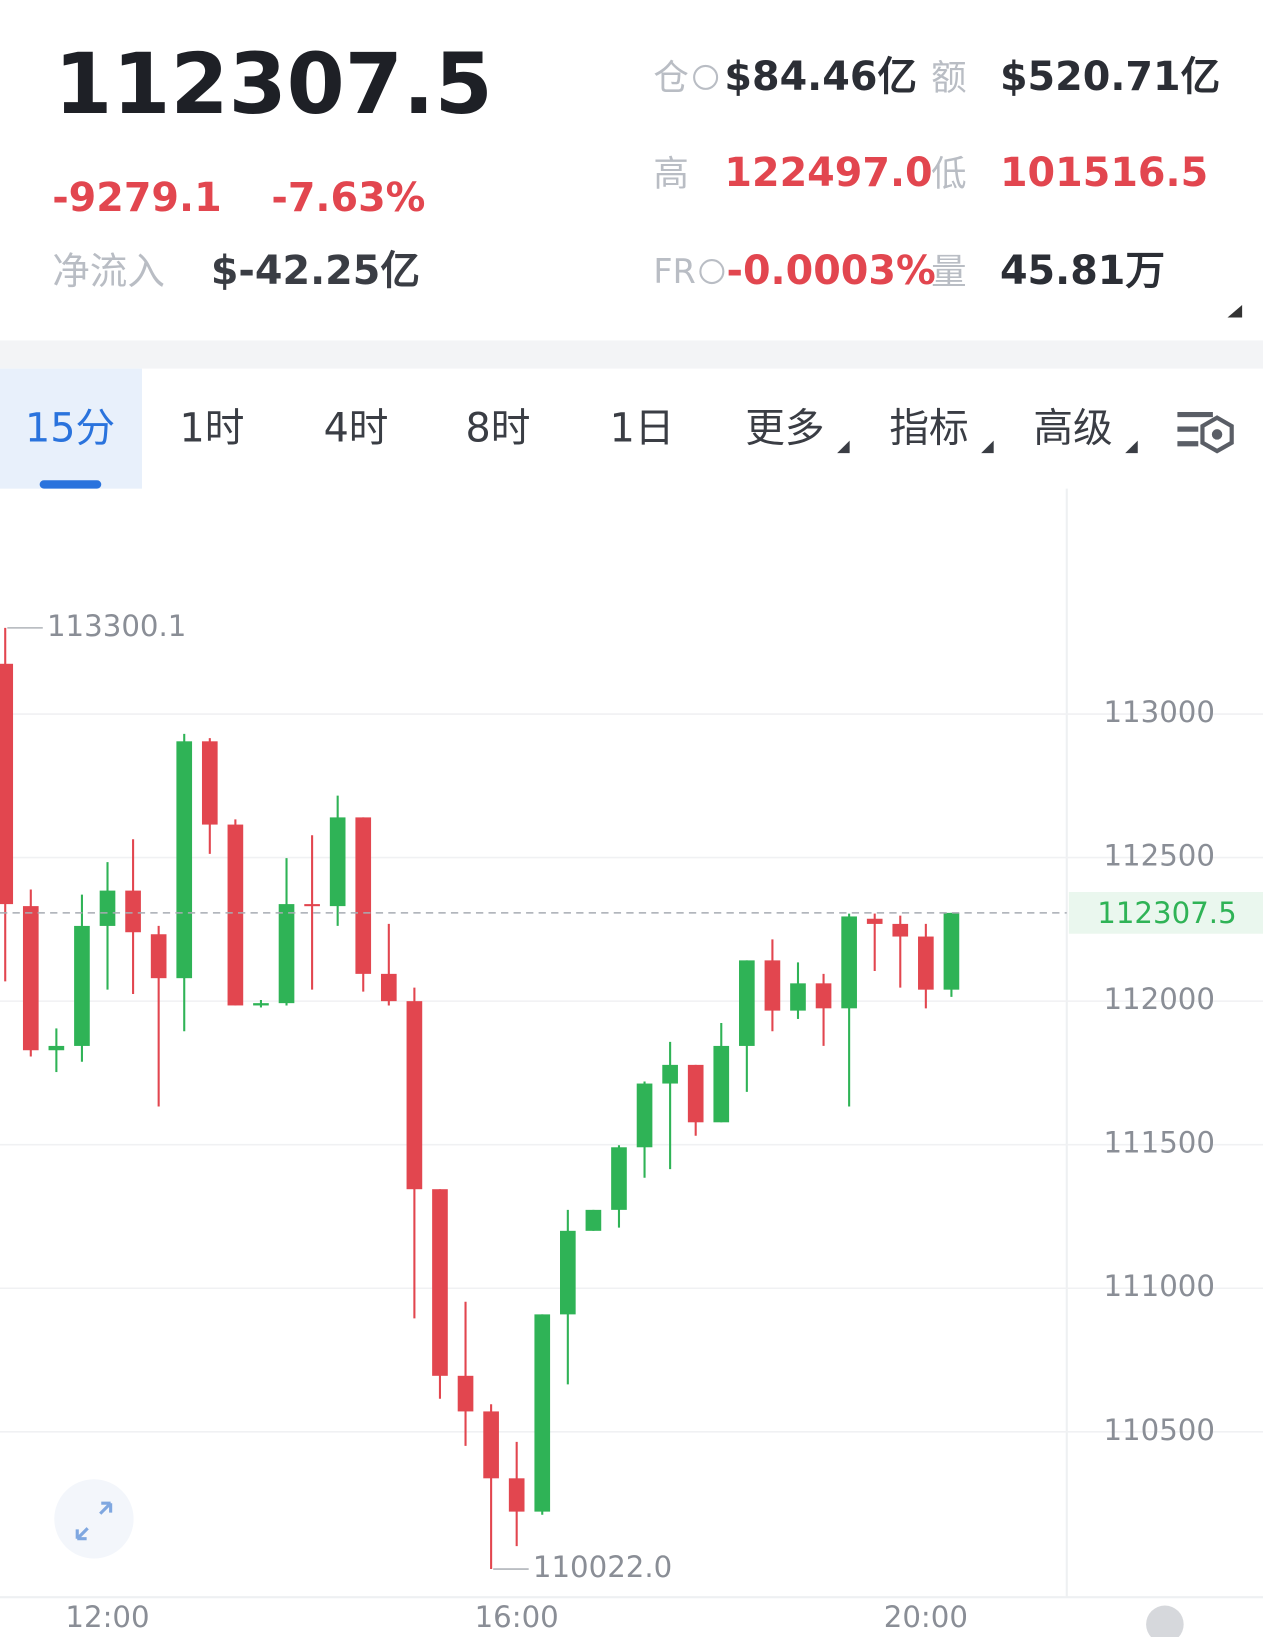 The image size is (1263, 1637). Describe the element at coordinates (1159, 1143) in the screenshot. I see `y-tick-label: 111500` at that location.